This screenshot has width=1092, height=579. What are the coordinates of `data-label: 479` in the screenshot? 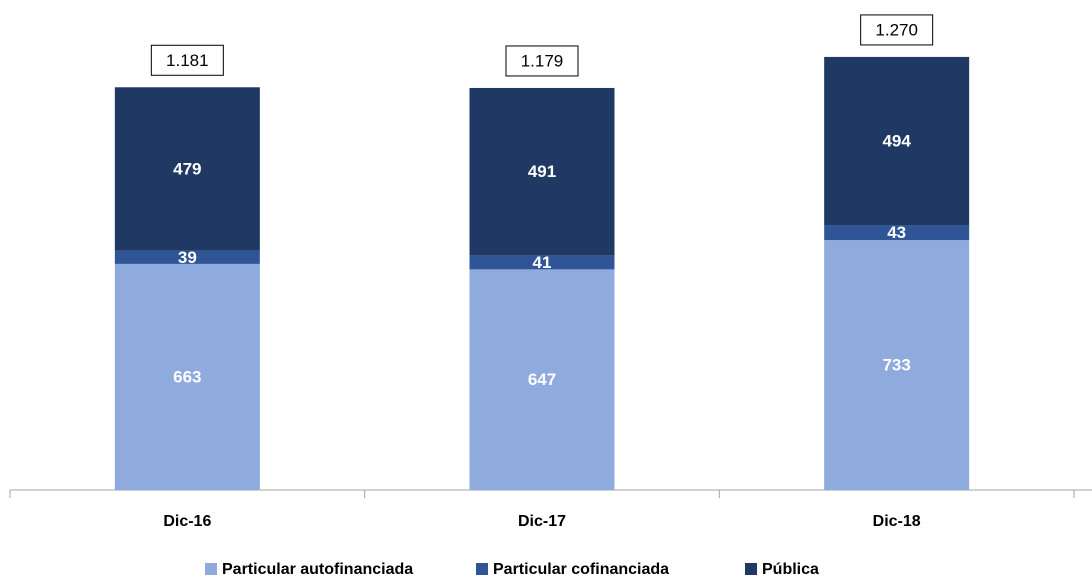 It's located at (187, 168).